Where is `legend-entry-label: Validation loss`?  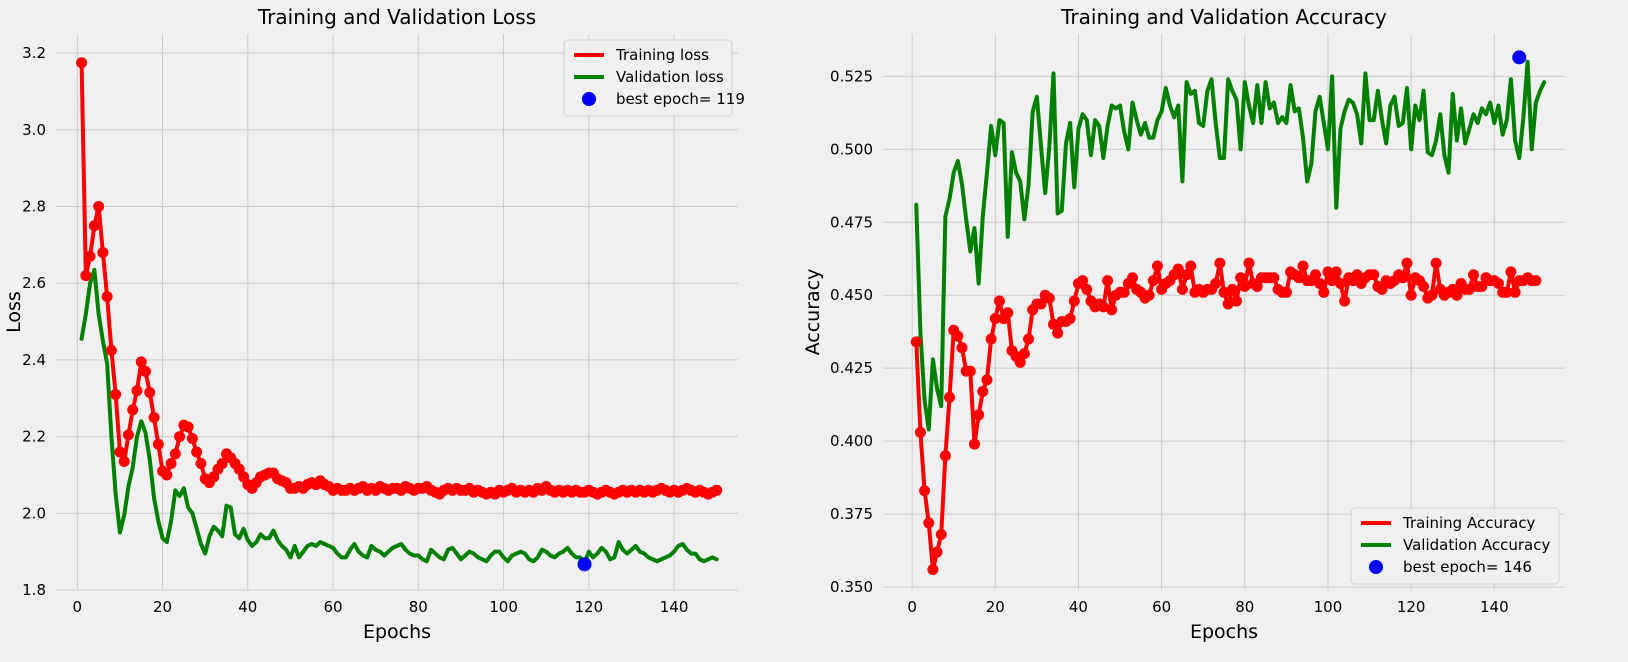
legend-entry-label: Validation loss is located at coordinates (670, 77).